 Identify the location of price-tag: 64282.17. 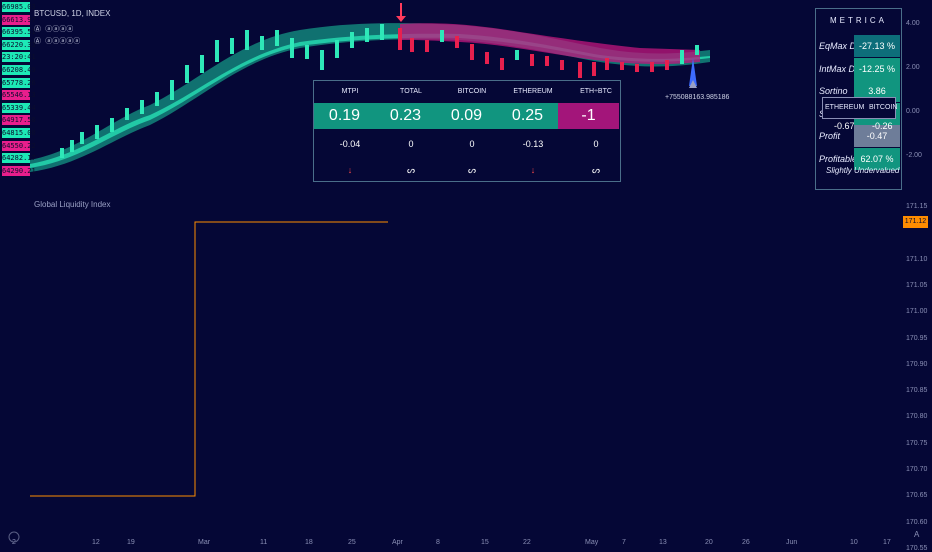
(19, 158).